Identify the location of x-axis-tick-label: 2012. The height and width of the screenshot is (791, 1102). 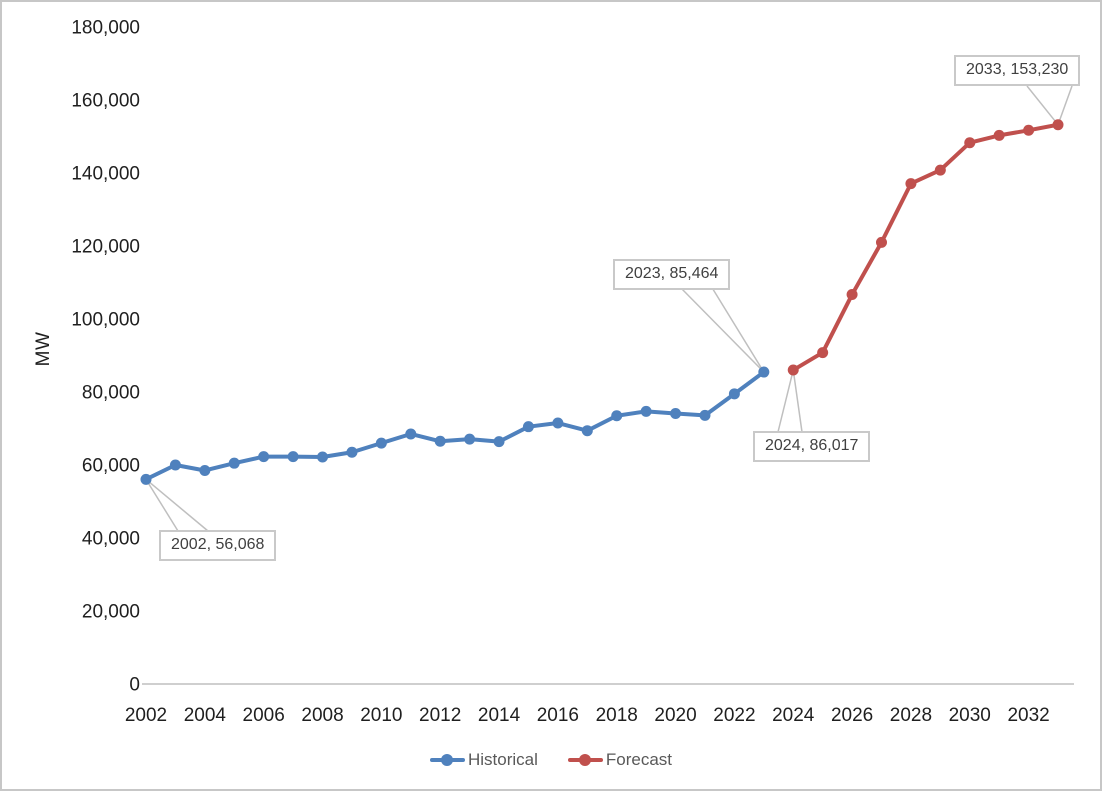
(440, 715).